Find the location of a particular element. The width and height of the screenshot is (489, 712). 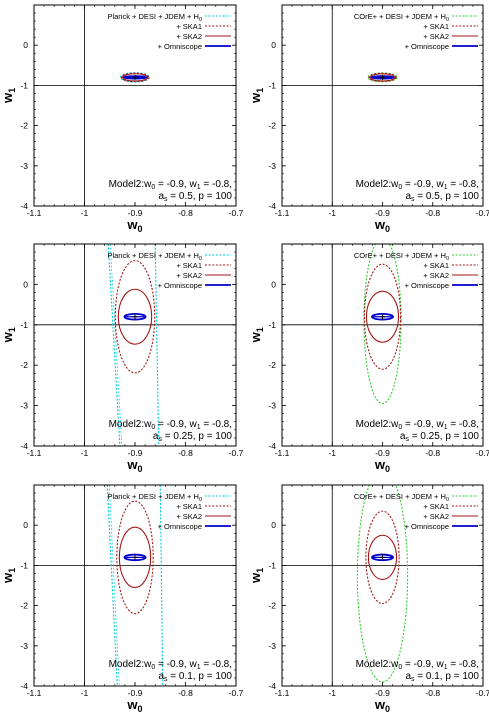

annotation-line-2: as = 0.25, p = 100 is located at coordinates (440, 437).